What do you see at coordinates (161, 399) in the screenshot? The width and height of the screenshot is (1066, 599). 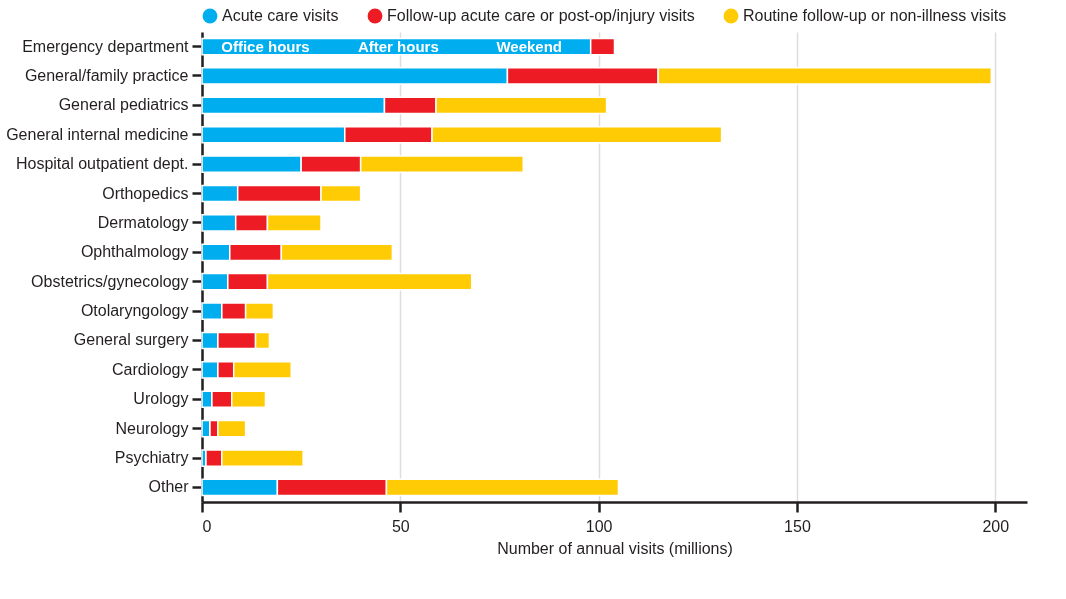 I see `y-tick-label: Urology` at bounding box center [161, 399].